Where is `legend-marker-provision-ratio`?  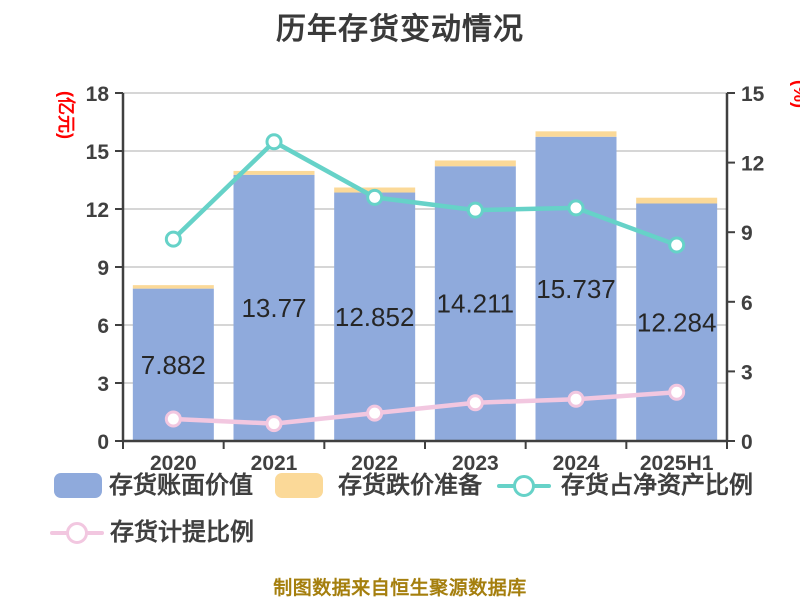
legend-marker-provision-ratio is located at coordinates (77, 533).